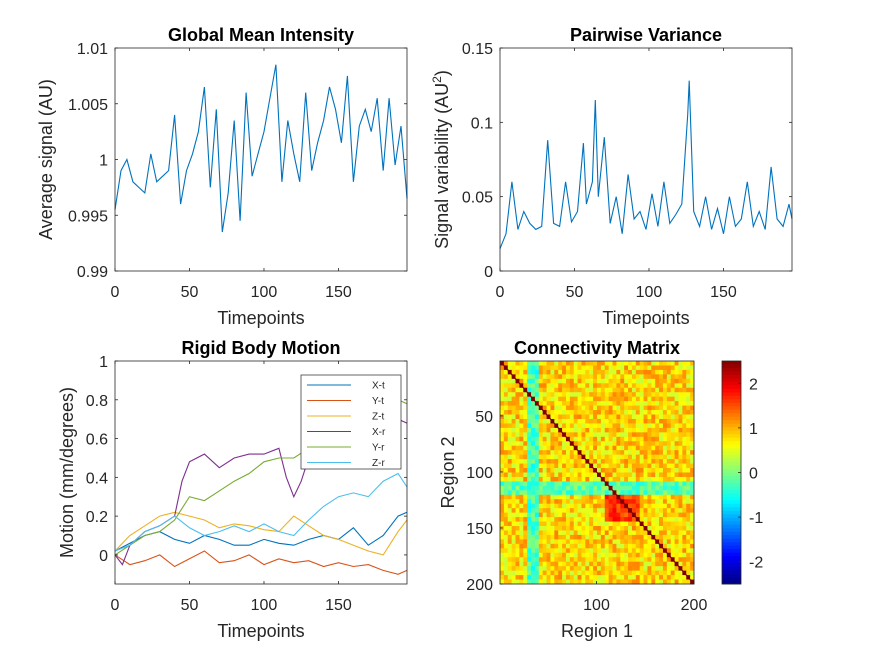 Image resolution: width=875 pixels, height=656 pixels. I want to click on y-tick-label: 0, so click(488, 272).